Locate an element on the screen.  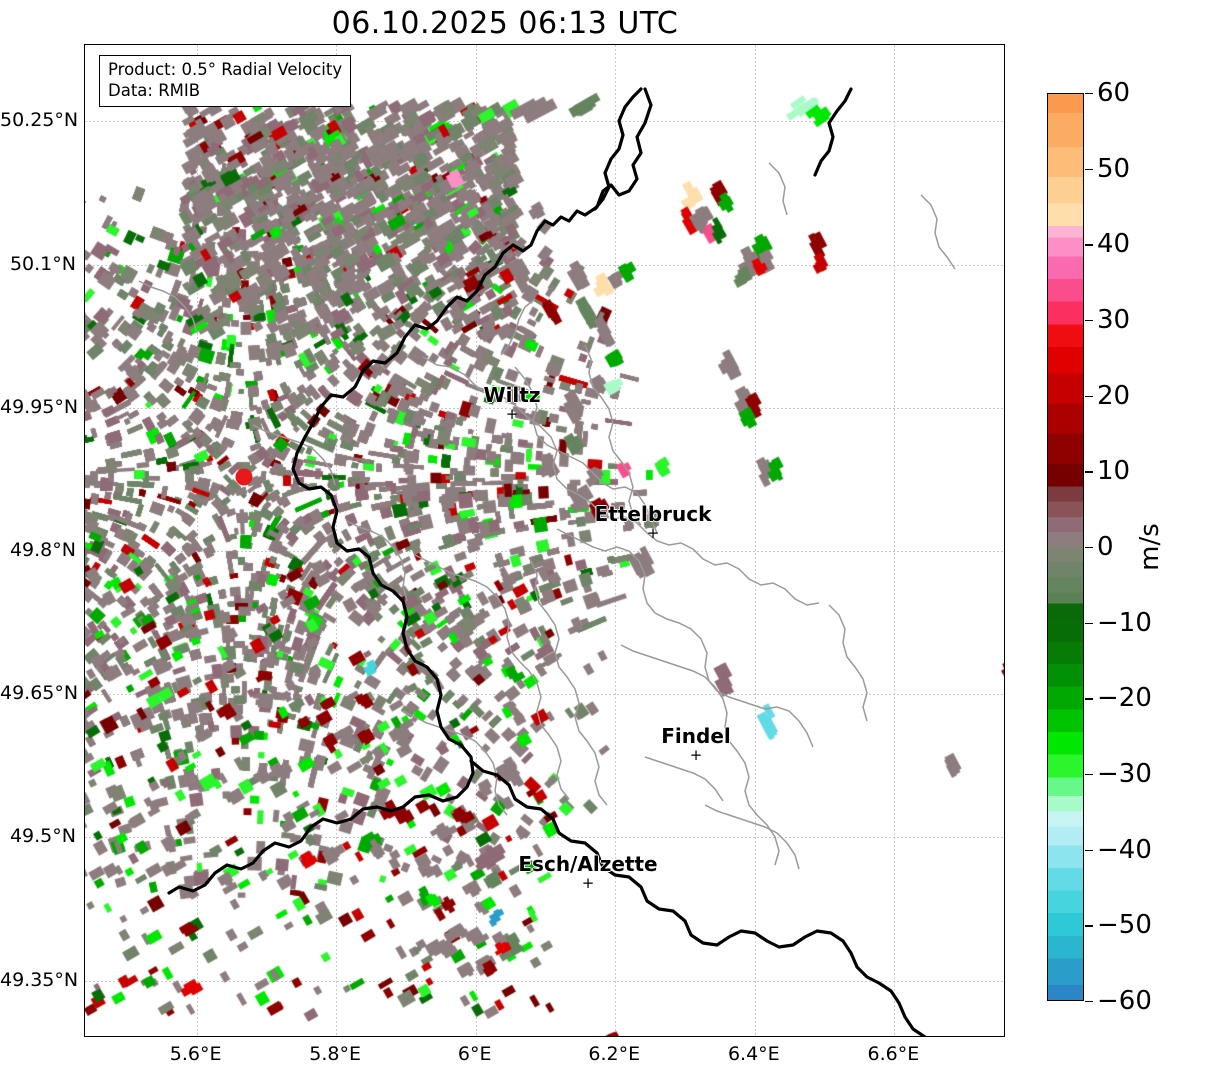
colorbar-gradient is located at coordinates (1065, 547).